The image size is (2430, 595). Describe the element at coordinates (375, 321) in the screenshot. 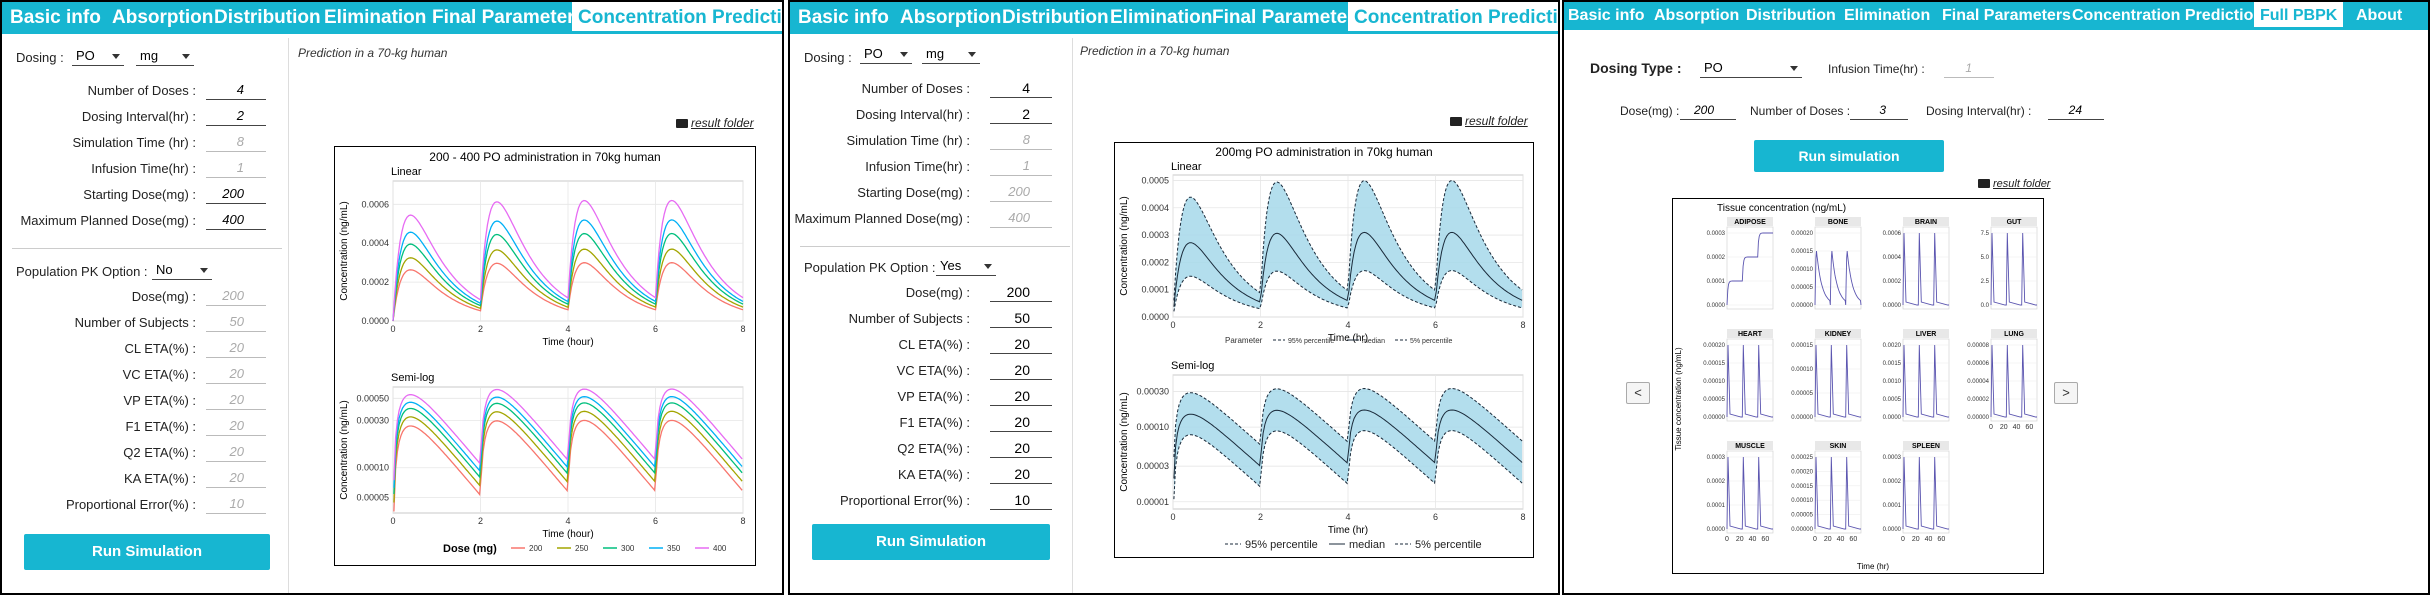

I see `linear-y-tick-label: 0.0000` at that location.